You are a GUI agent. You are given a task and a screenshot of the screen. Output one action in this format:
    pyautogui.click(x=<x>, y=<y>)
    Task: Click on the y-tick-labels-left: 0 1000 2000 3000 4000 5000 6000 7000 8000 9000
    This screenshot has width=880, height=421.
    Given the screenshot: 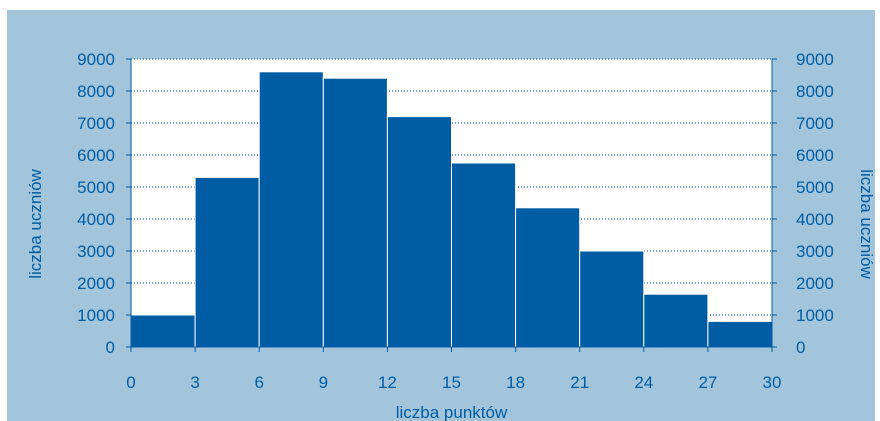 What is the action you would take?
    pyautogui.click(x=104, y=203)
    